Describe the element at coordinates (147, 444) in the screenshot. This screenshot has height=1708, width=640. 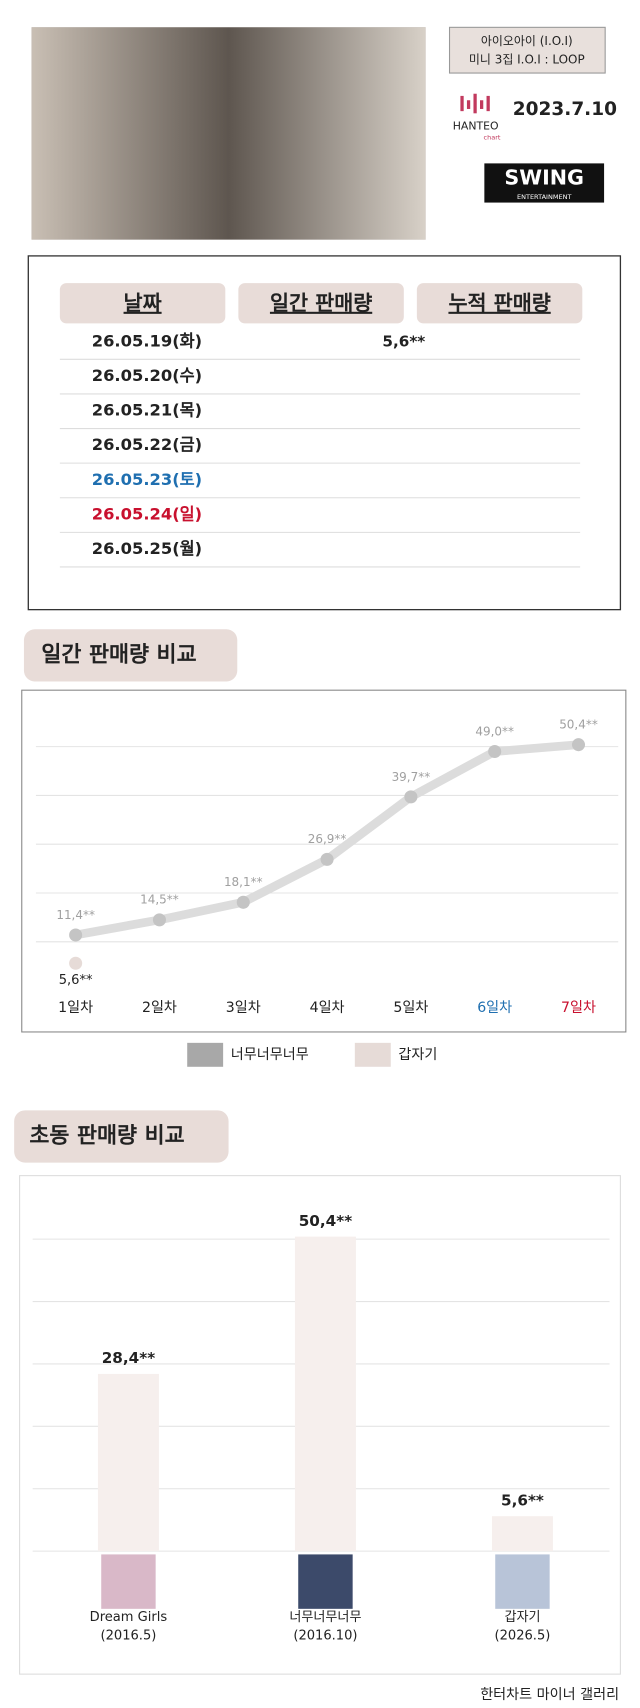
I see `date-cell: 26.05.22(금)` at that location.